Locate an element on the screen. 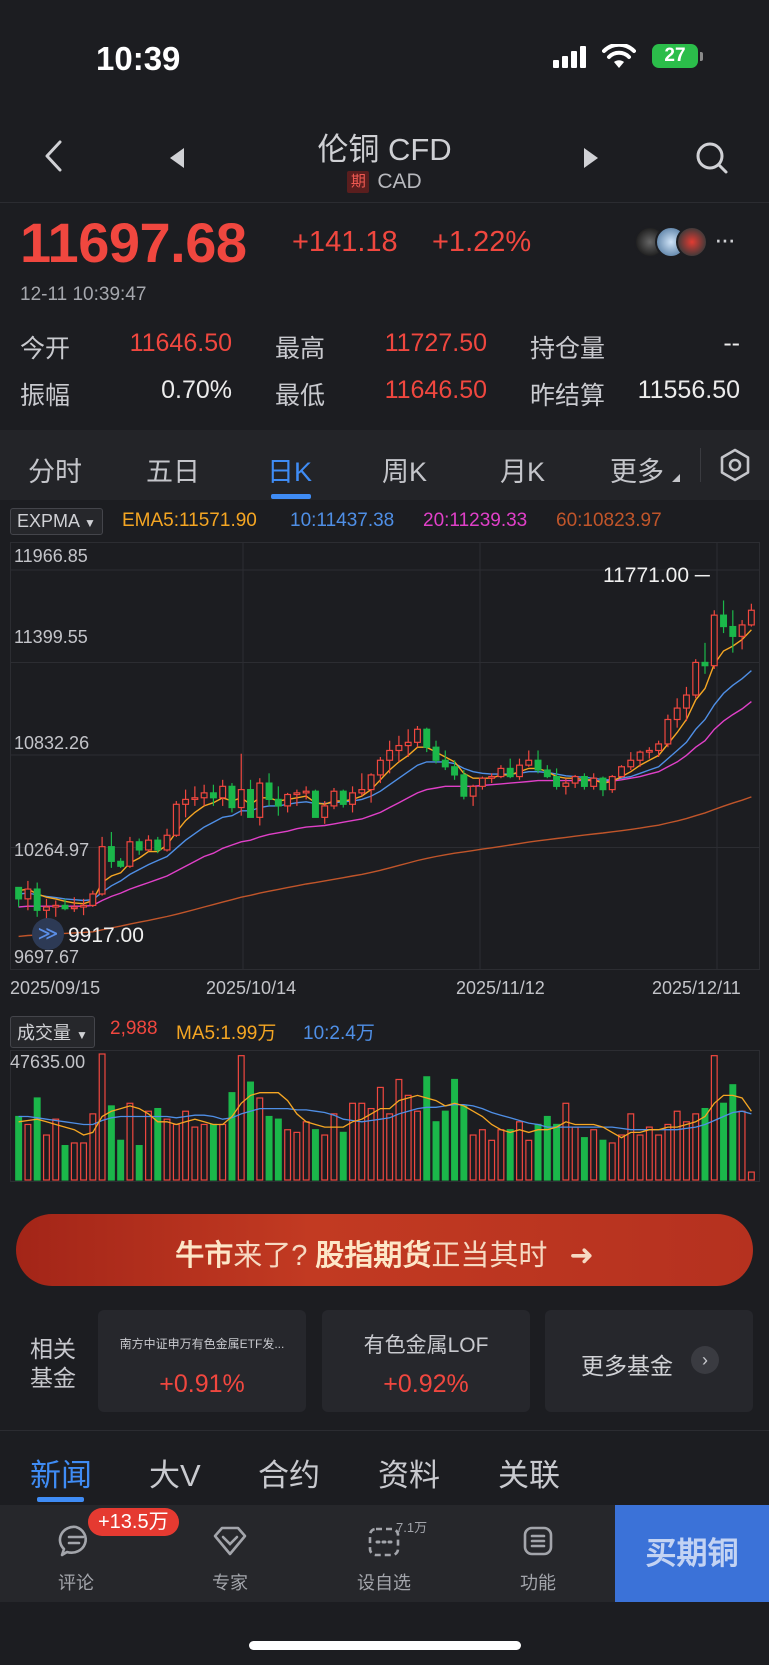 The height and width of the screenshot is (1665, 769). volume-ma5-line is located at coordinates (385, 1115).